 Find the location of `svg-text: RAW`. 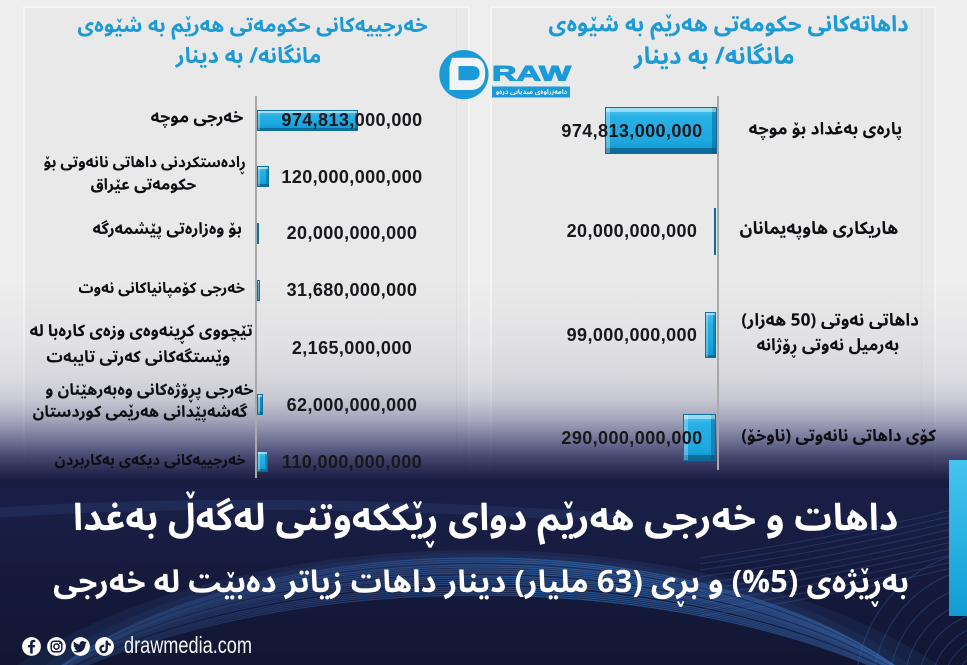

svg-text: RAW is located at coordinates (531, 74).